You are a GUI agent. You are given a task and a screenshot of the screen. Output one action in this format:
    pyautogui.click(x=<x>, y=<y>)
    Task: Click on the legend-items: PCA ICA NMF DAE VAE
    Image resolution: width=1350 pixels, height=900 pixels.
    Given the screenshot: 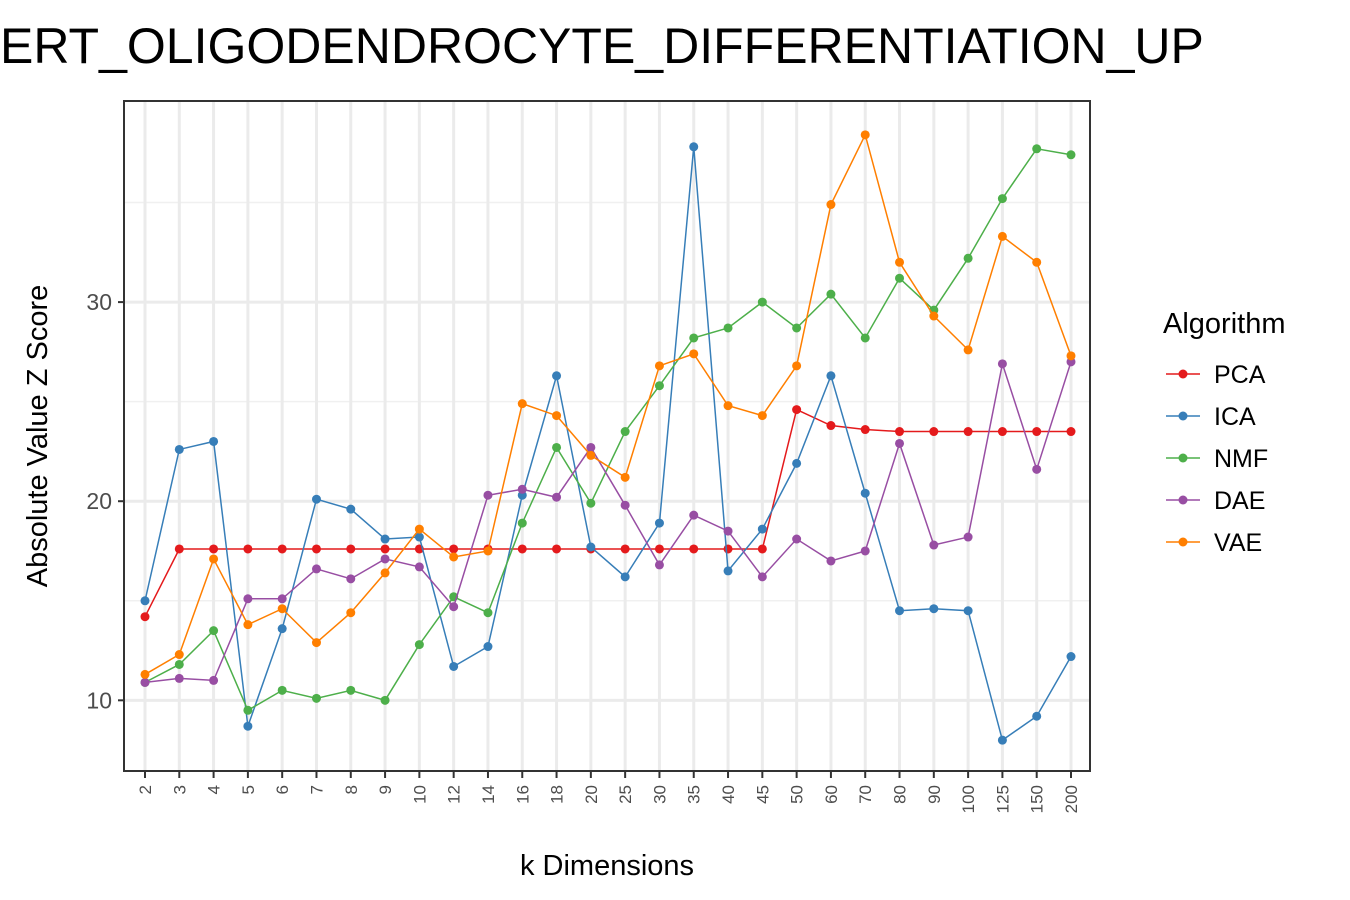 What is the action you would take?
    pyautogui.click(x=1217, y=459)
    